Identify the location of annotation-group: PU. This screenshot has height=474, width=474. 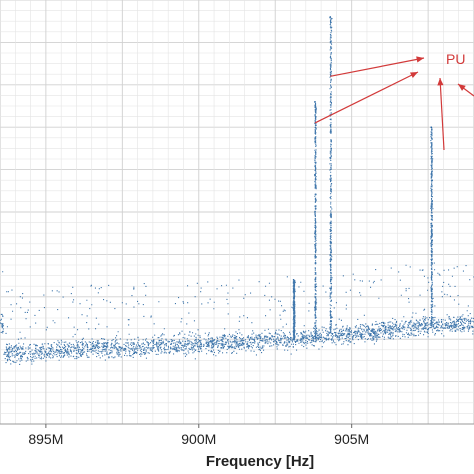
(394, 101).